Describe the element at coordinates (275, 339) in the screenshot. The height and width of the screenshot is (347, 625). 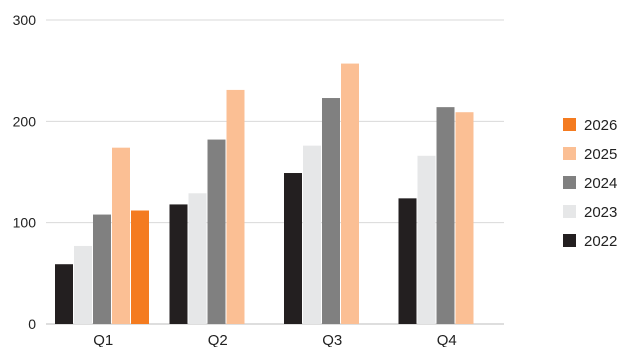
I see `x-axis: Q1 Q2 Q3 Q4` at that location.